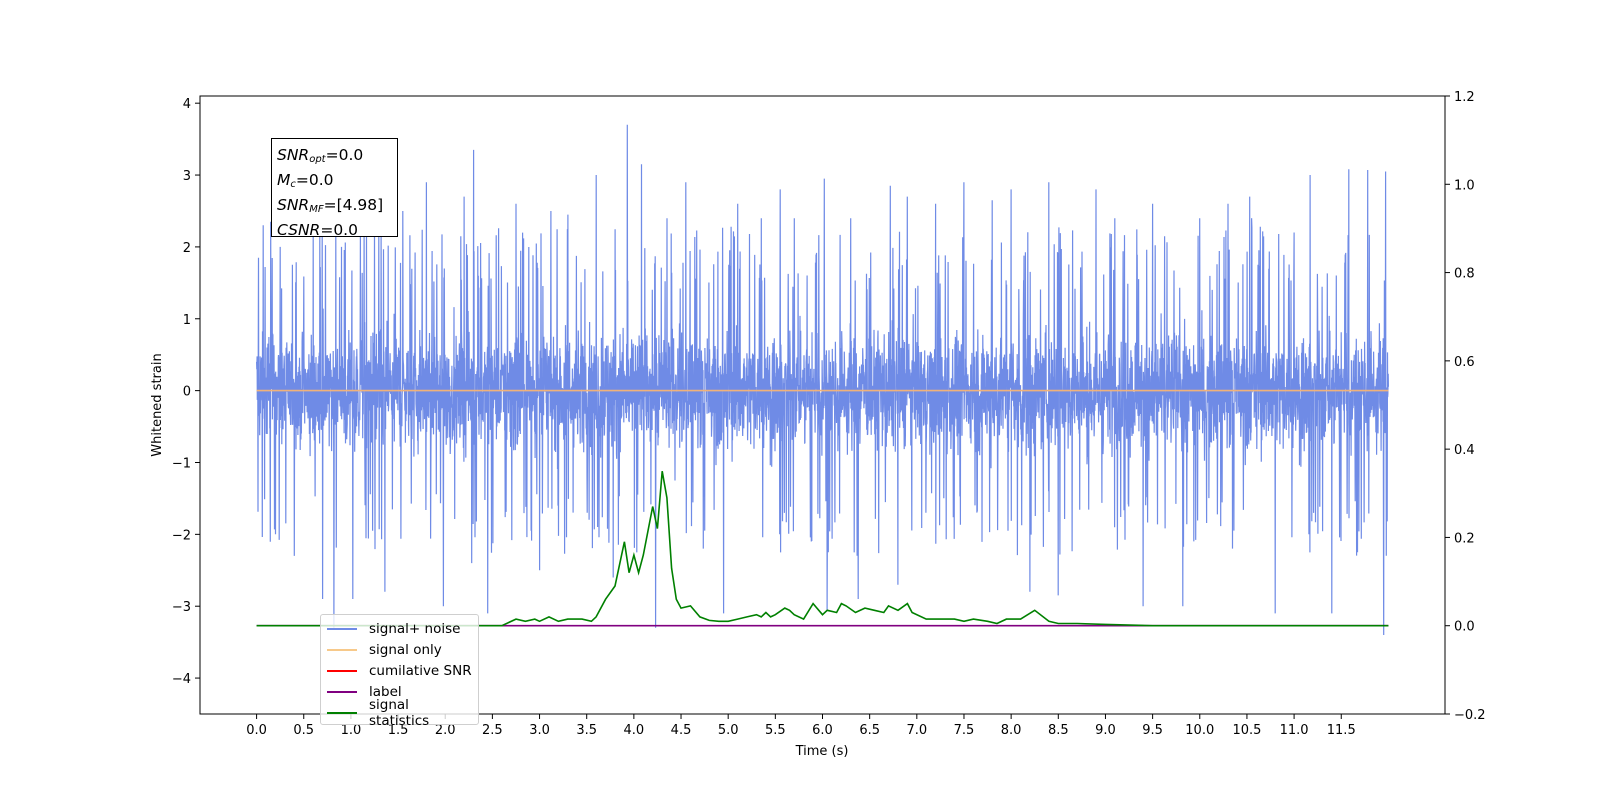 This screenshot has width=1600, height=800. Describe the element at coordinates (681, 730) in the screenshot. I see `x-tick-label: 4.5` at that location.